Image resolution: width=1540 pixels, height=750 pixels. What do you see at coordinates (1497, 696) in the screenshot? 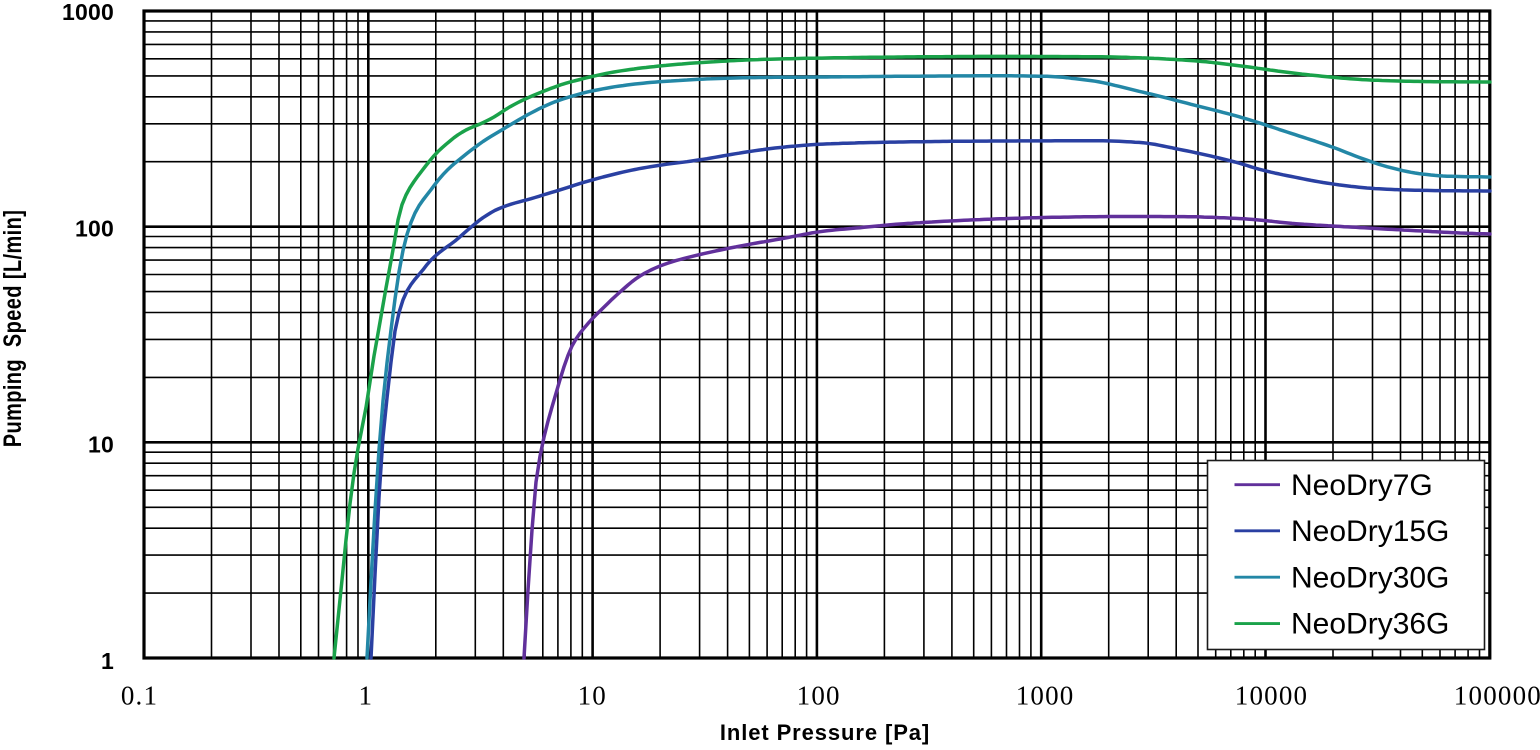
I see `svg-text: 100000` at bounding box center [1497, 696].